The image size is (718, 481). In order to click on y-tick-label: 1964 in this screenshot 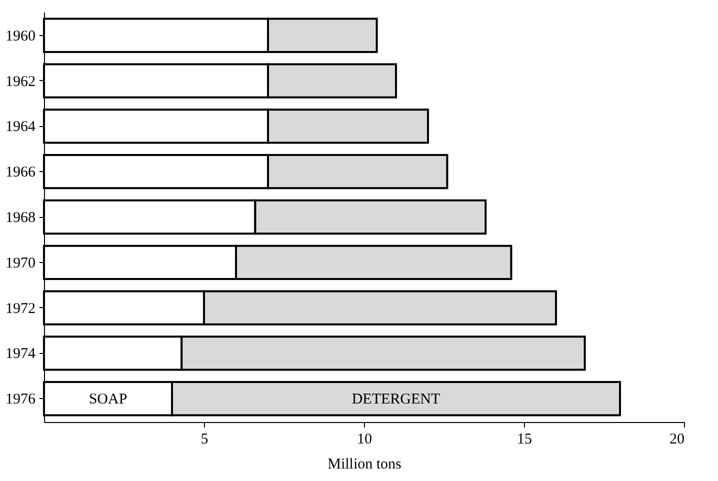, I will do `click(21, 127)`.